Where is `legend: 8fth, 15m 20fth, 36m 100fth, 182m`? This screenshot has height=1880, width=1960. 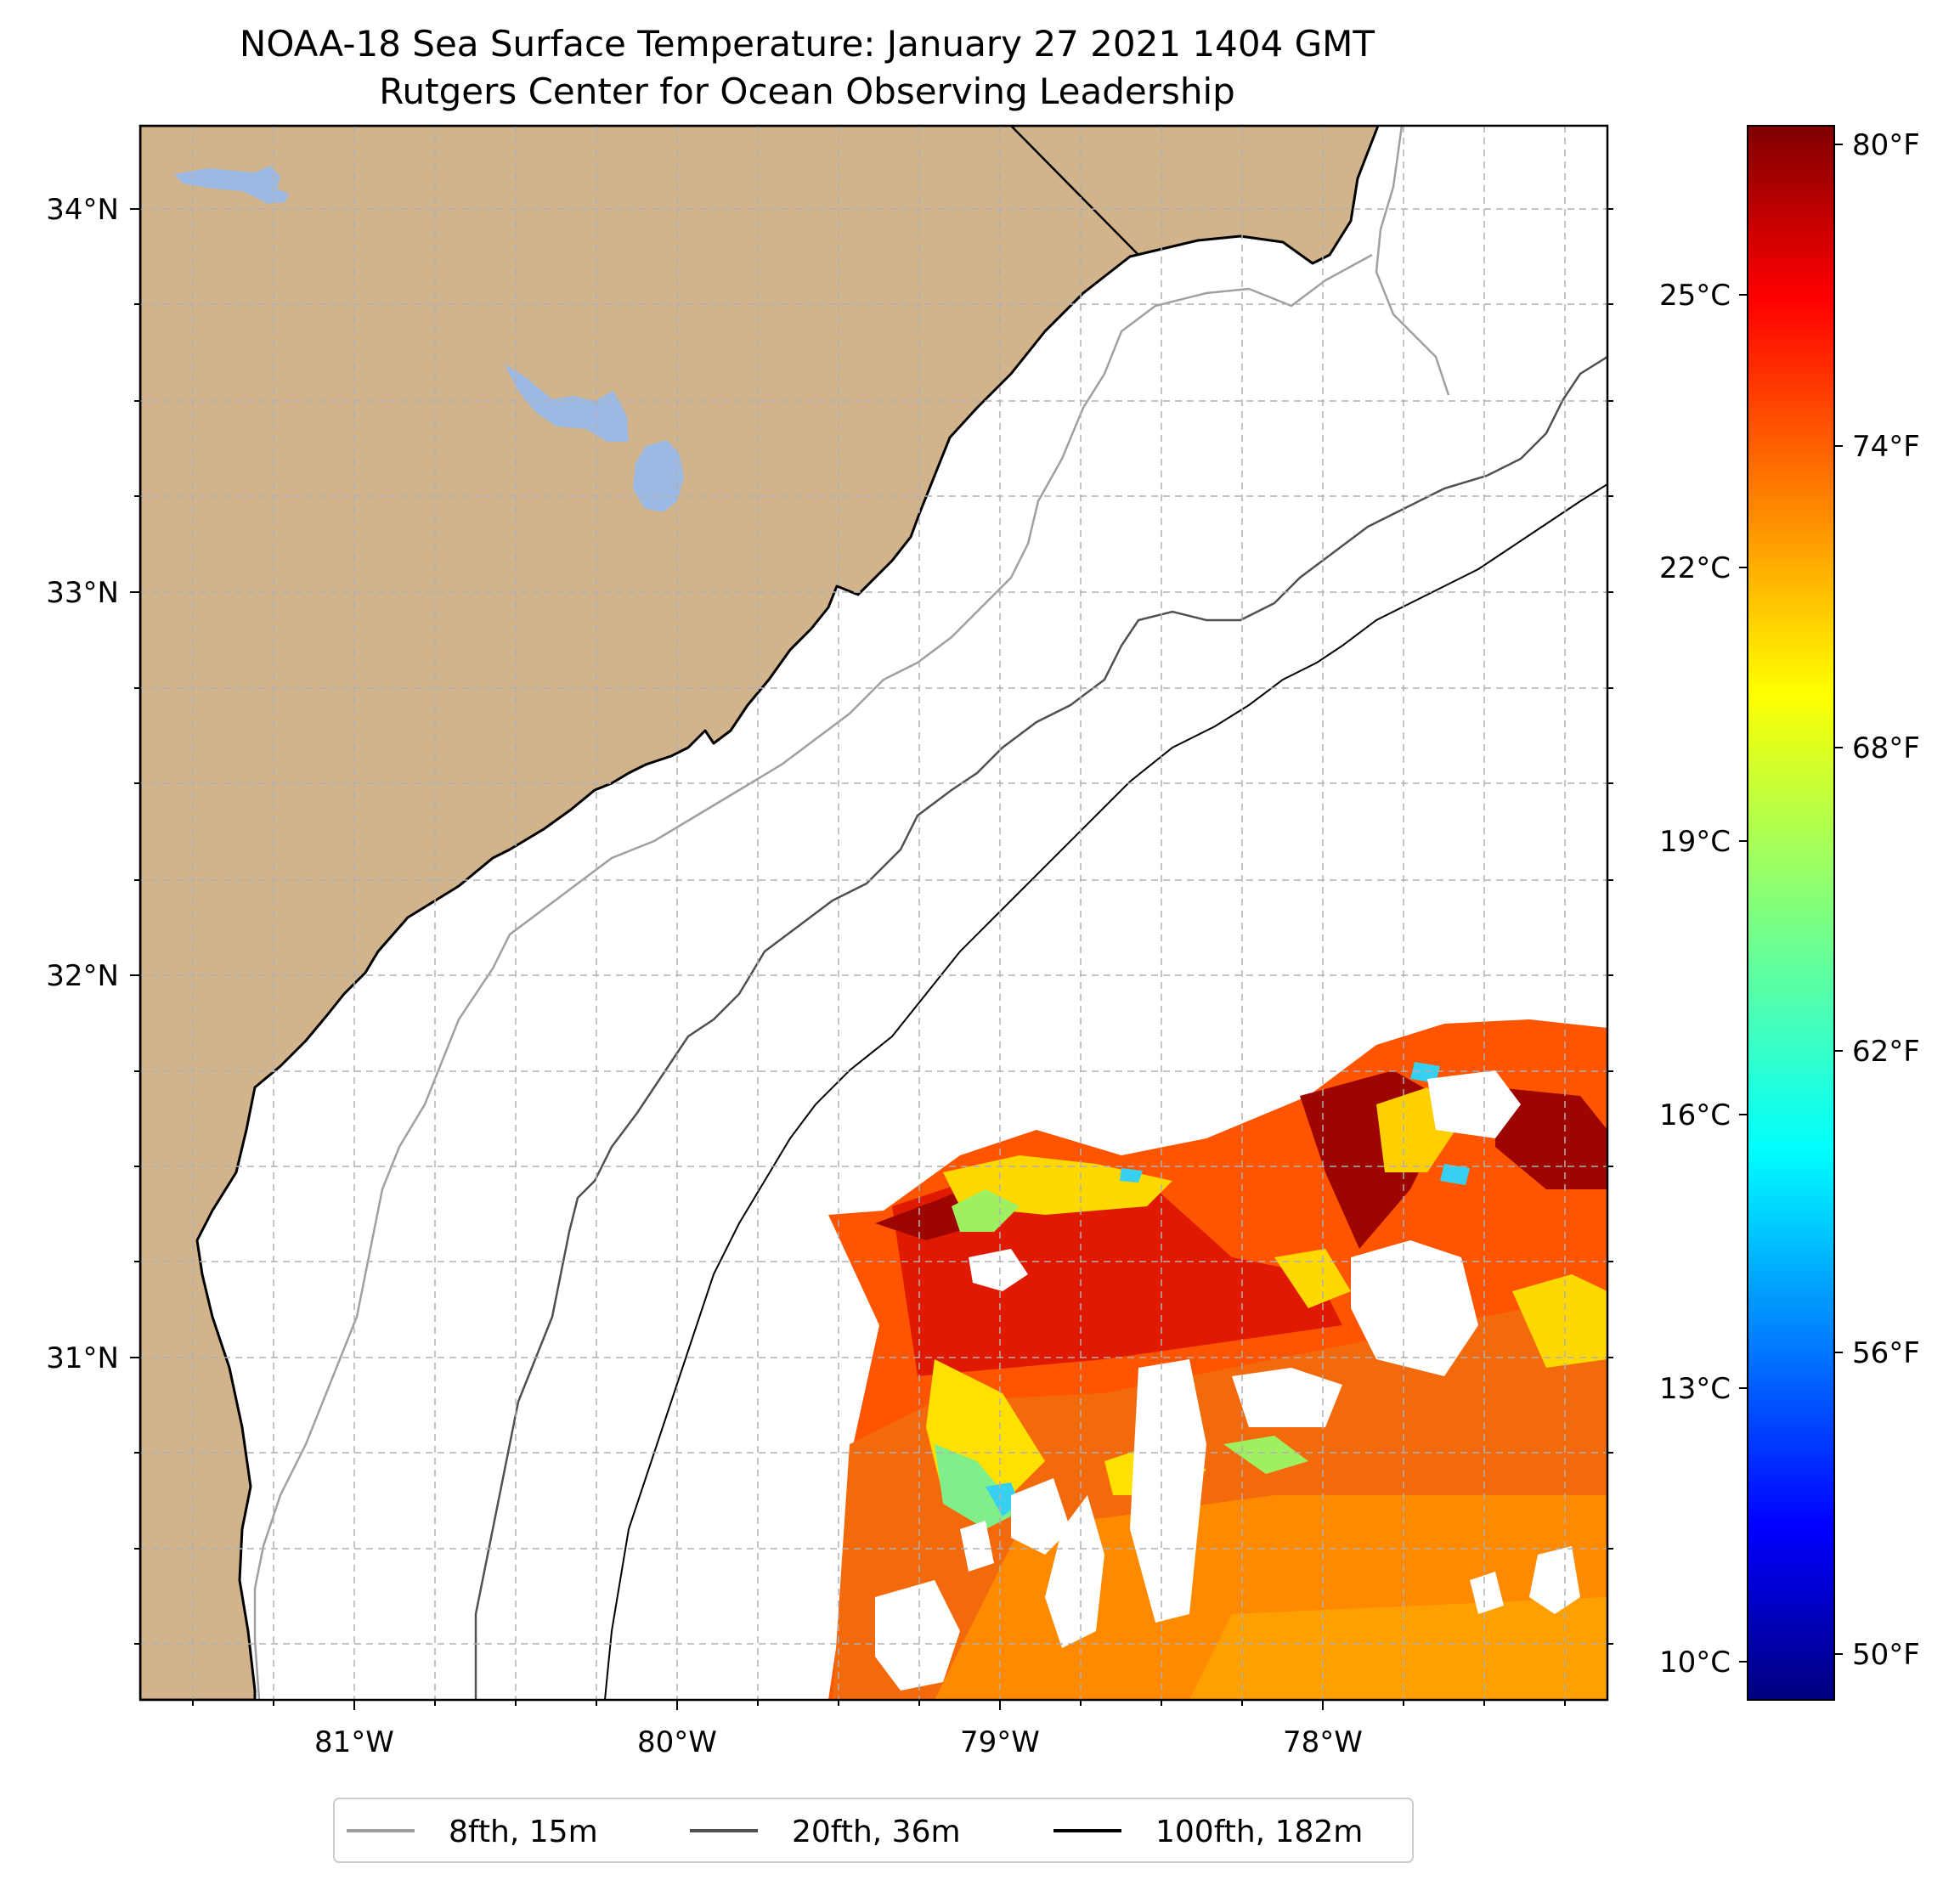
legend: 8fth, 15m 20fth, 36m 100fth, 182m is located at coordinates (874, 1831).